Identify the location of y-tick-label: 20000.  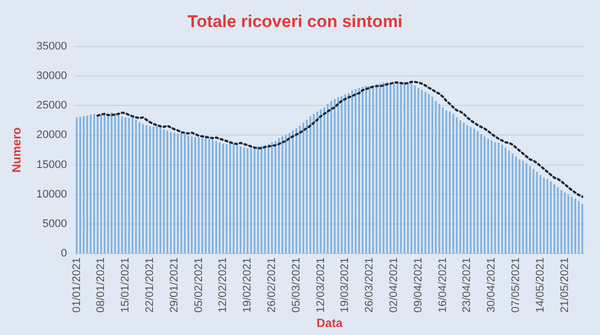
(51, 135).